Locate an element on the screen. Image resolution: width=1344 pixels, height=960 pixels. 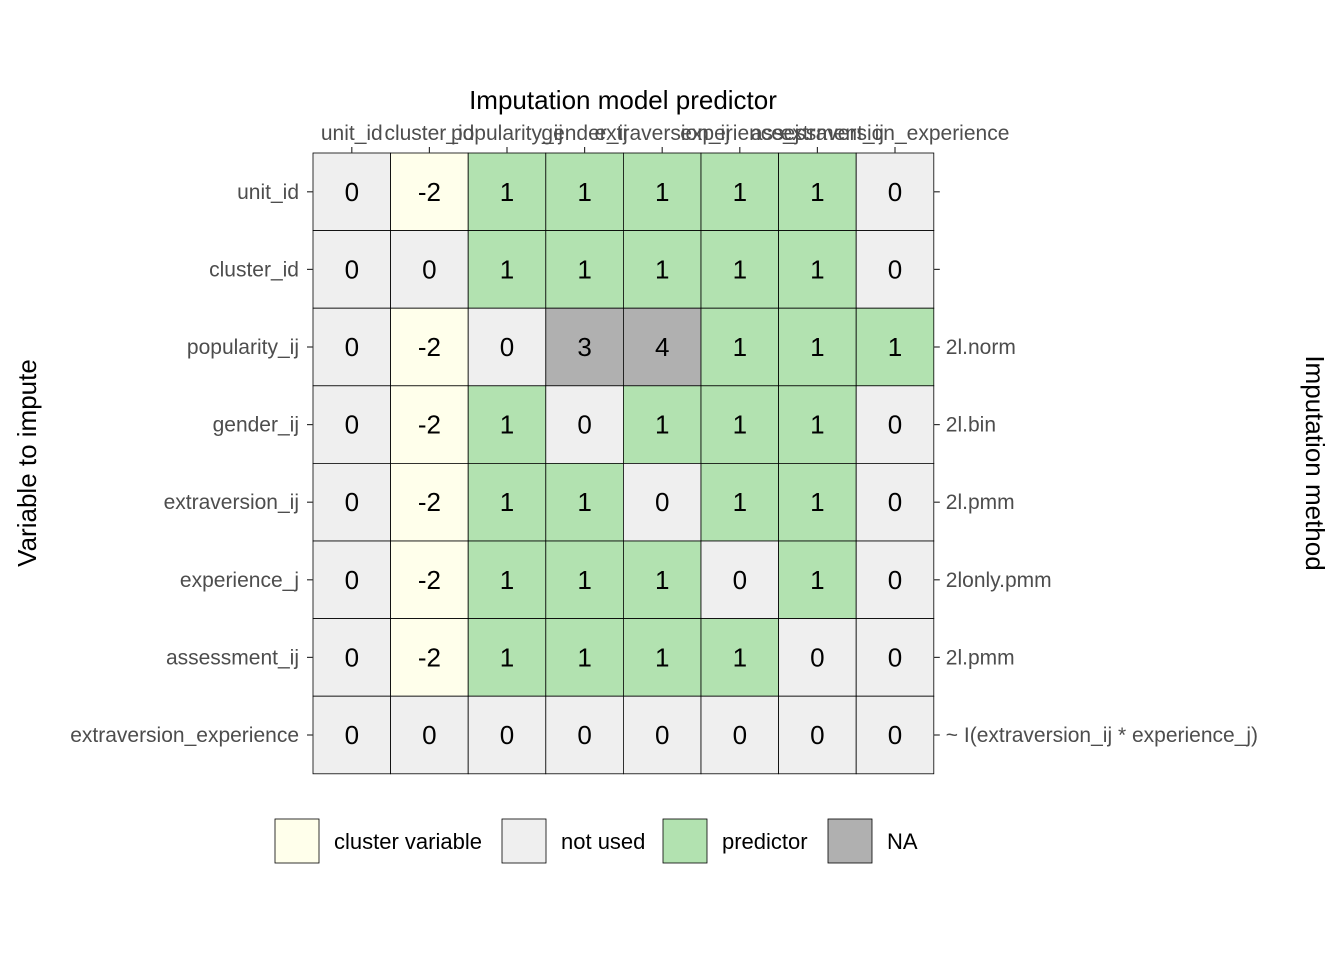
legend-label: predictor is located at coordinates (765, 841).